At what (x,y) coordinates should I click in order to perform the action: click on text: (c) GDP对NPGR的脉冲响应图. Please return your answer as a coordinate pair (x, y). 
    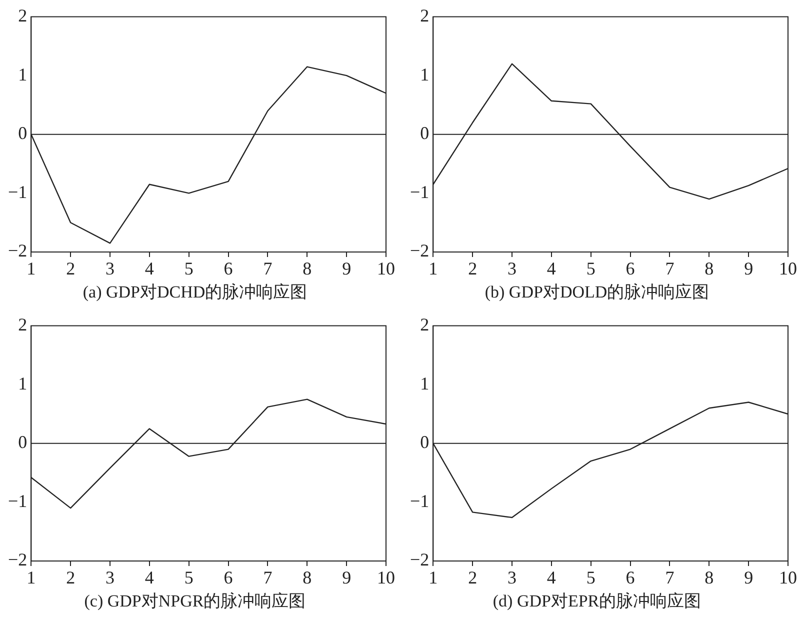
    Looking at the image, I should click on (195, 600).